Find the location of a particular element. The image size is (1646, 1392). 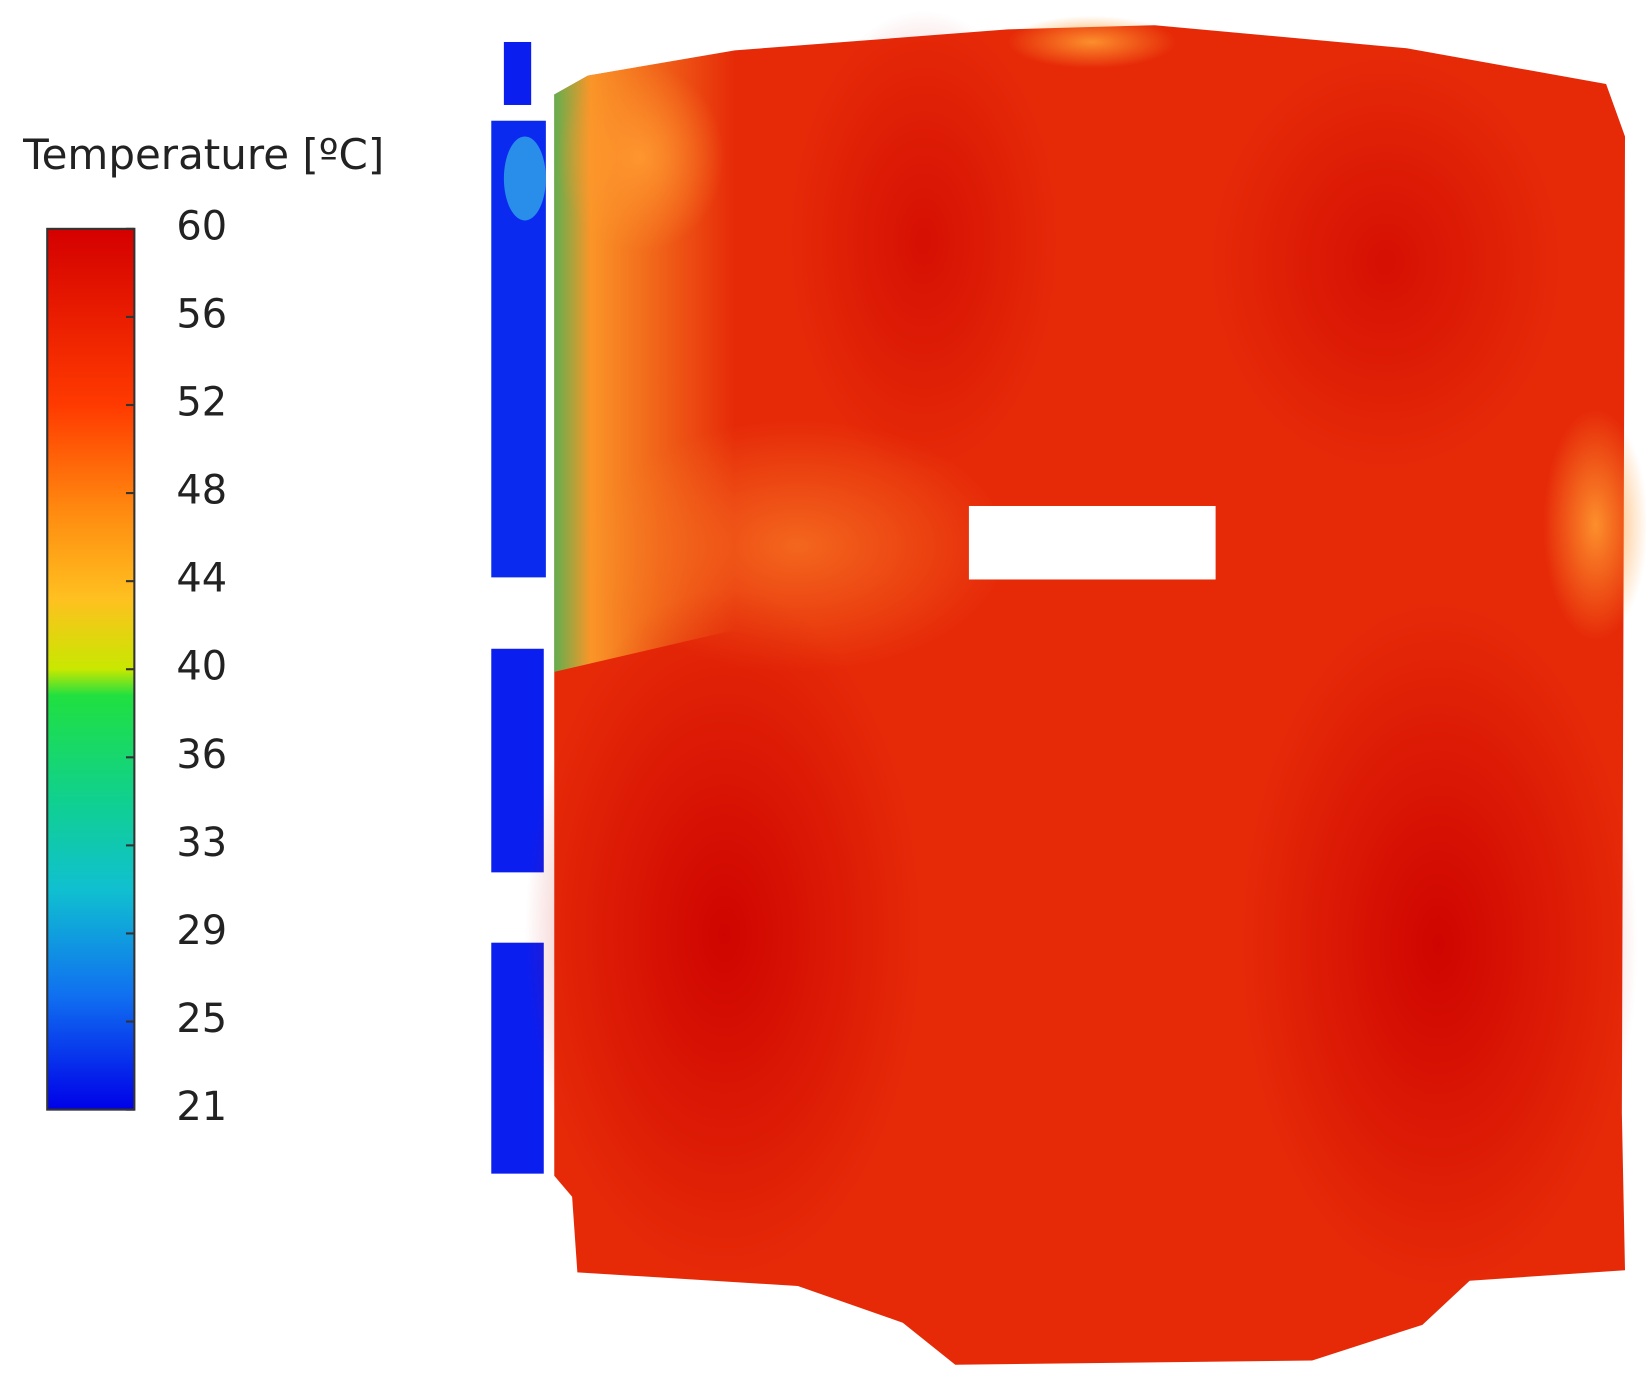

tick-label: 25 is located at coordinates (201, 1019).